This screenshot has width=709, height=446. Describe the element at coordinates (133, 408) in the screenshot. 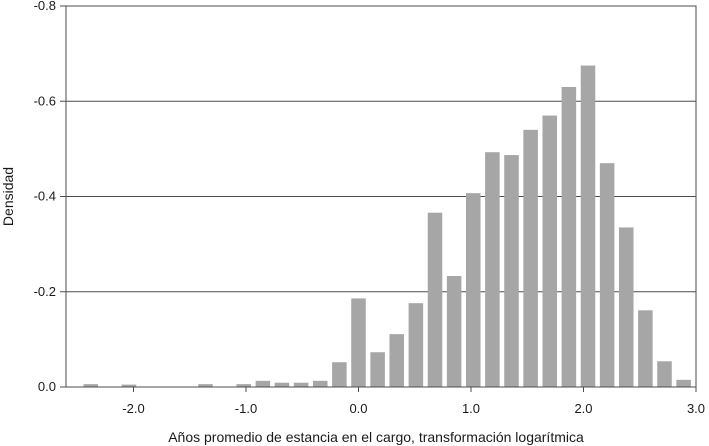

I see `x-tick-label: -2.0` at that location.